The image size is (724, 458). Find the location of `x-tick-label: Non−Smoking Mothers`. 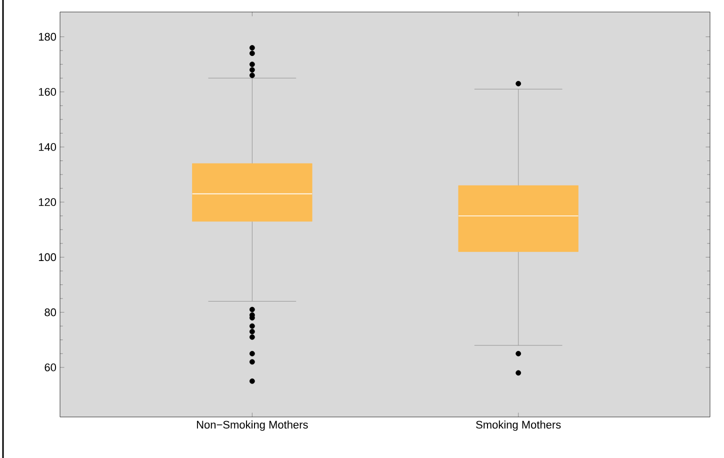

x-tick-label: Non−Smoking Mothers is located at coordinates (252, 425).